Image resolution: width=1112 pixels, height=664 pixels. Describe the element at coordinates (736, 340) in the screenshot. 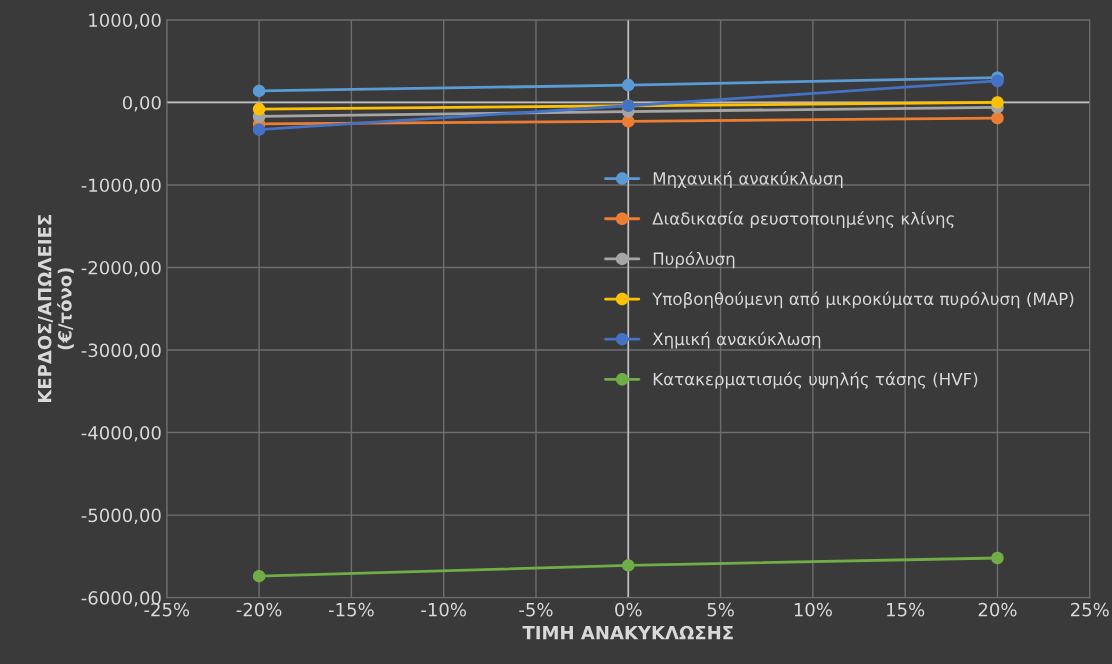

I see `legend-label: Χημική ανακύκλωση` at that location.